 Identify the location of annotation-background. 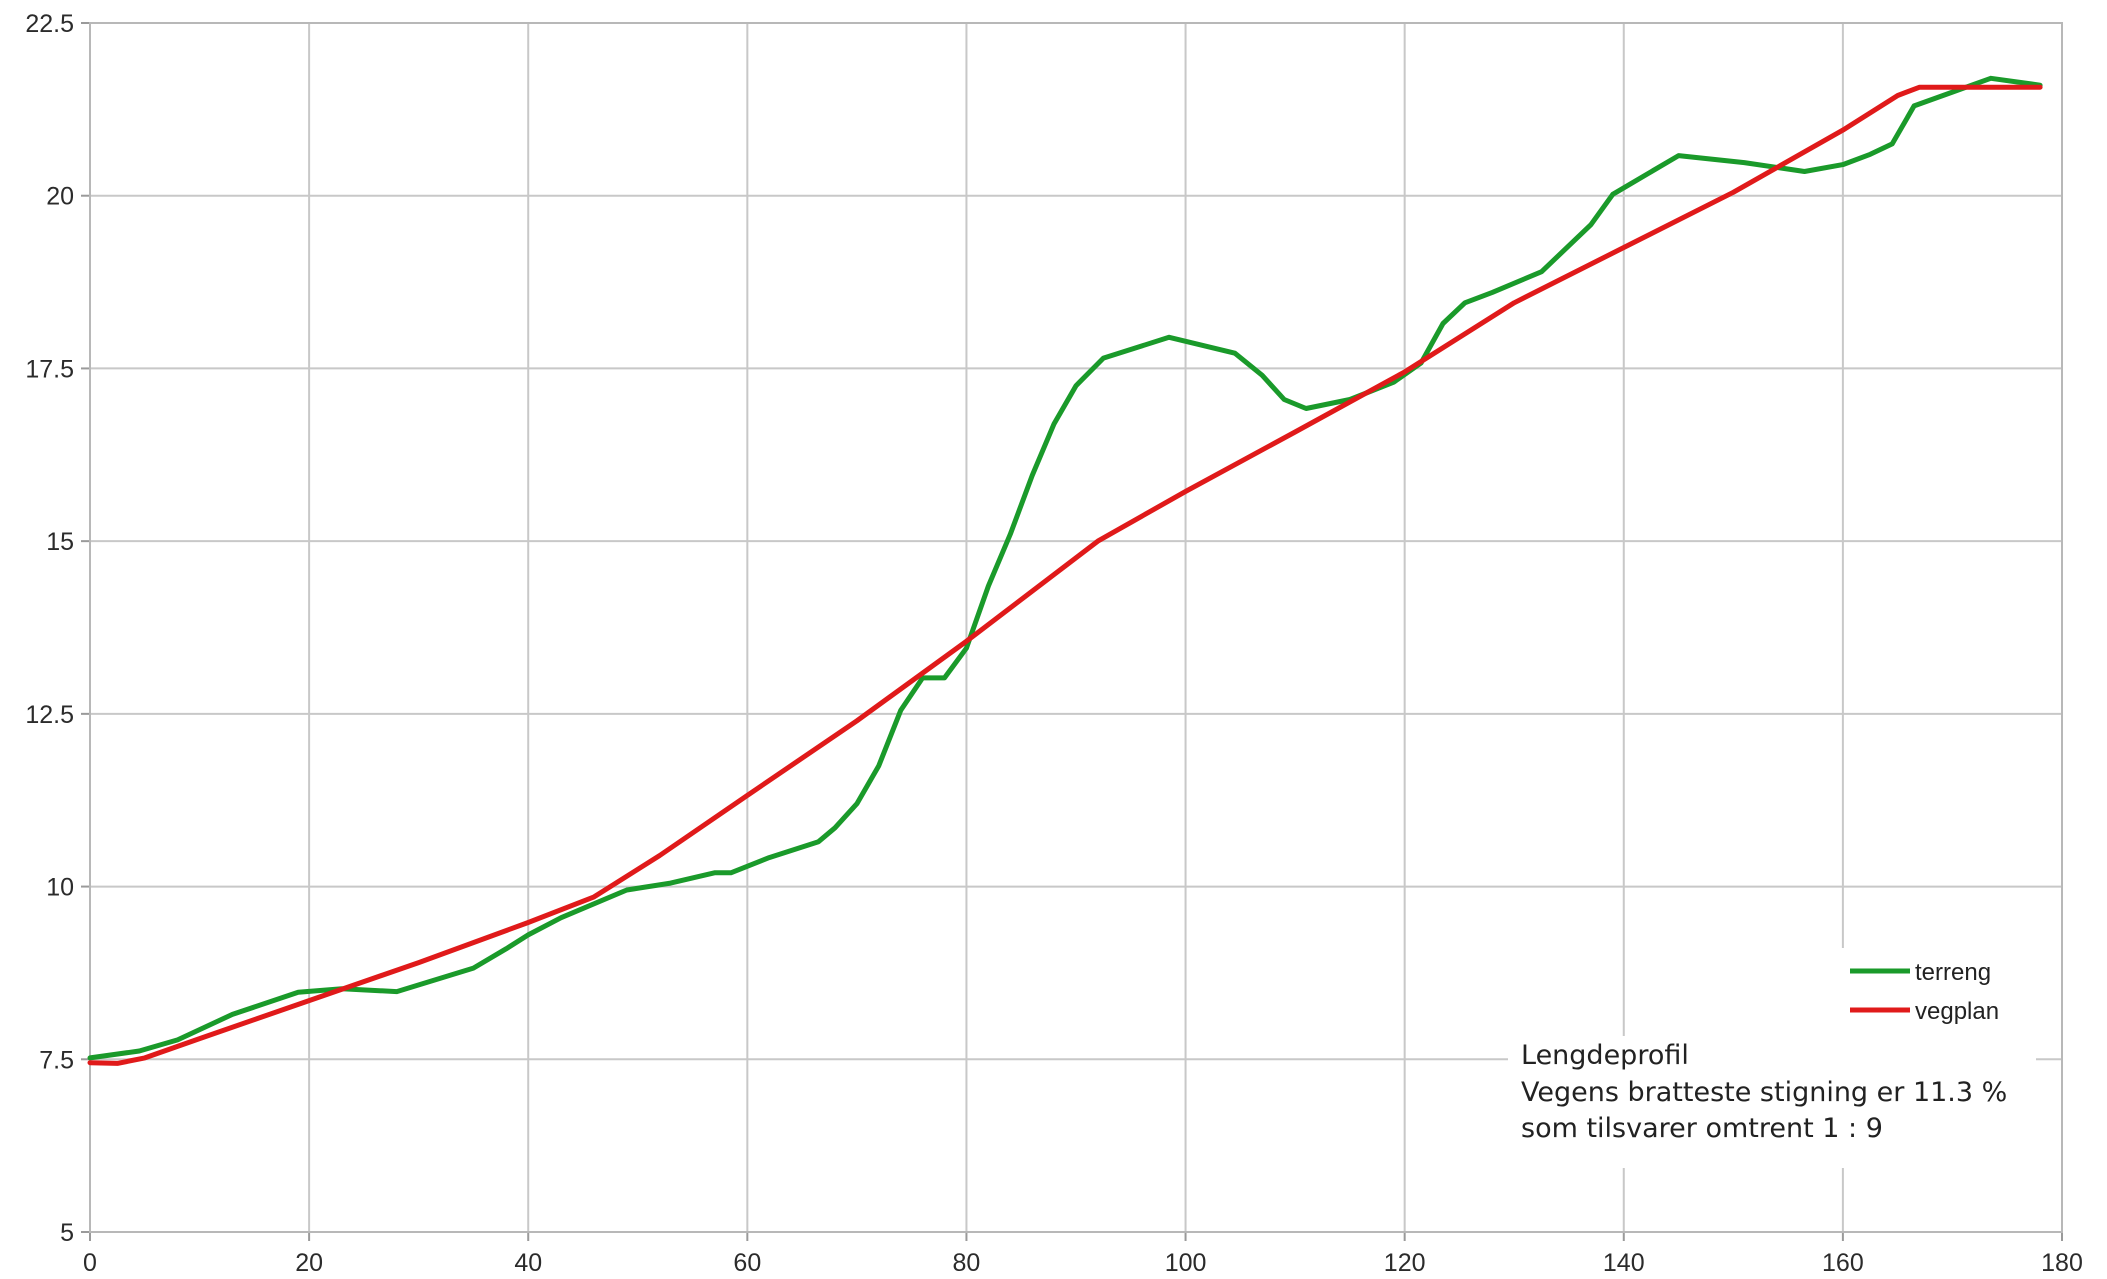
(1772, 1102).